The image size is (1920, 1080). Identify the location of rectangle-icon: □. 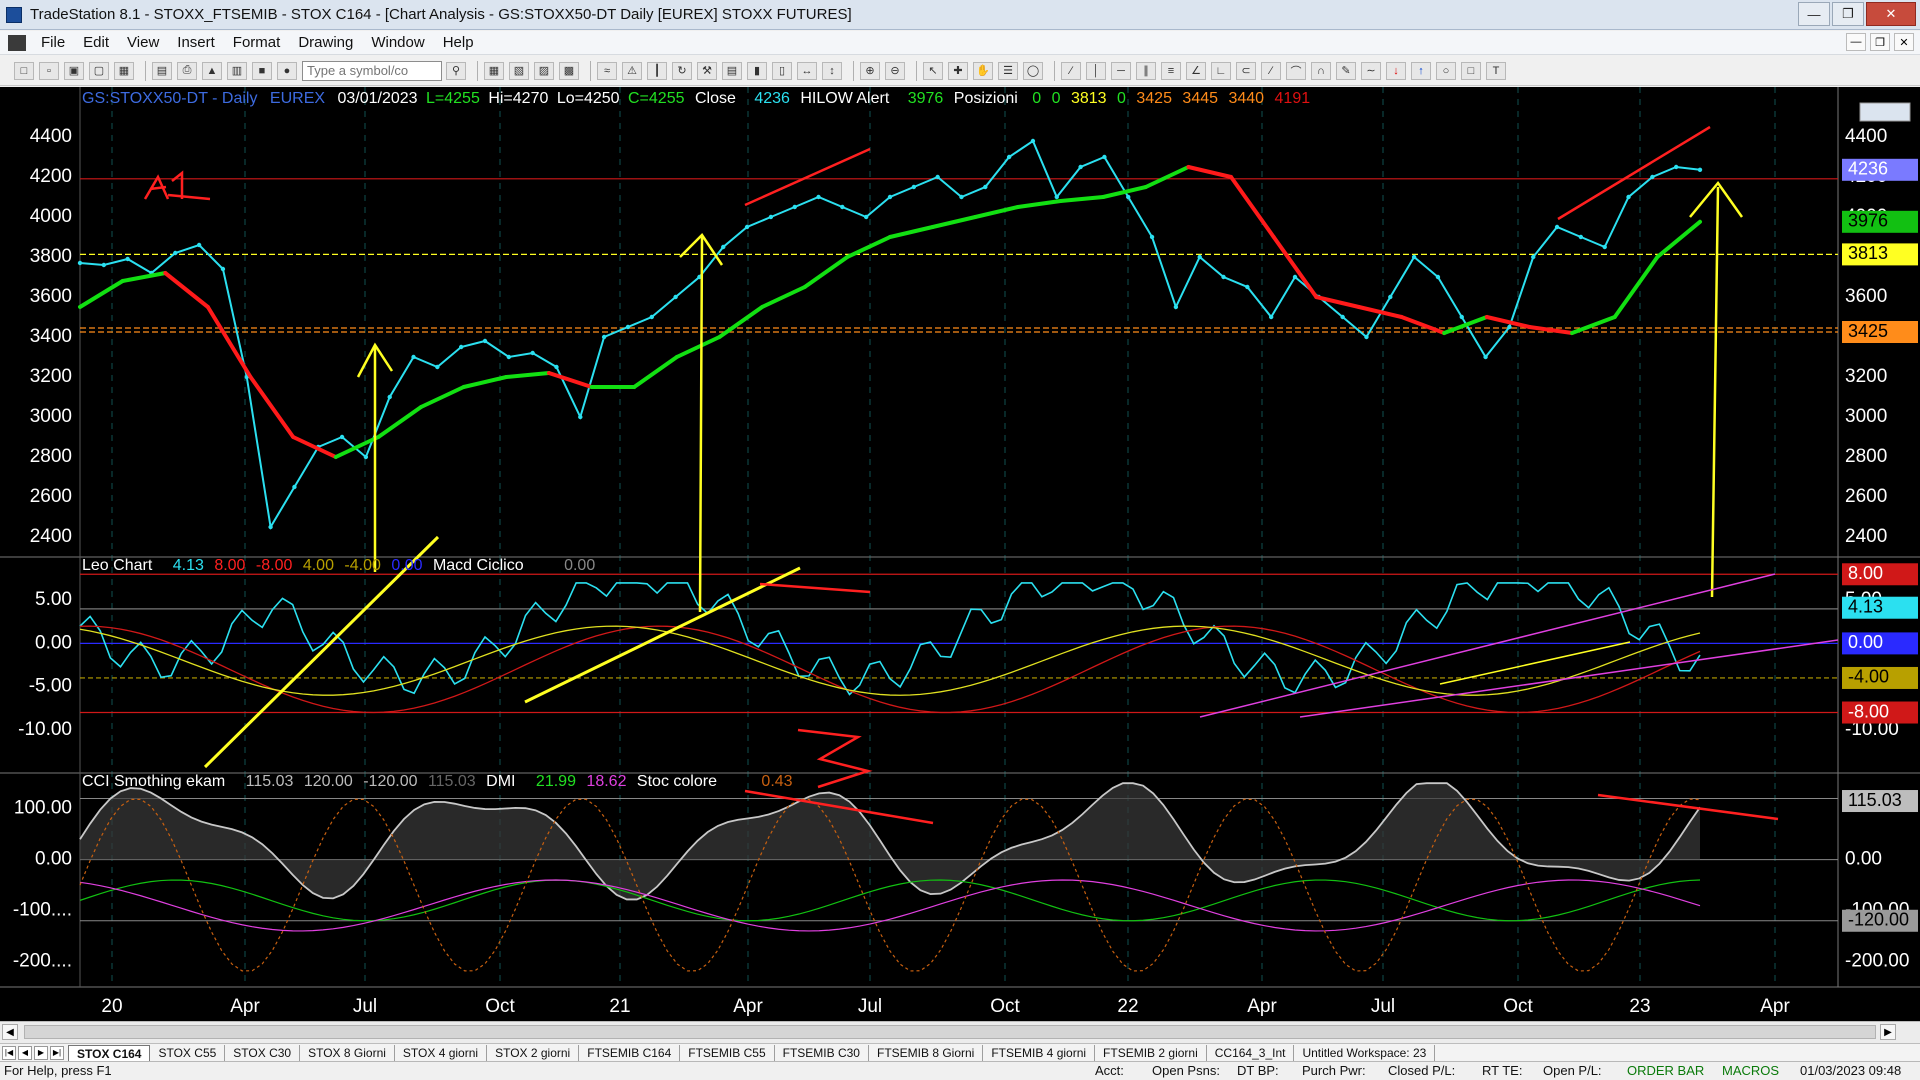
(1471, 70).